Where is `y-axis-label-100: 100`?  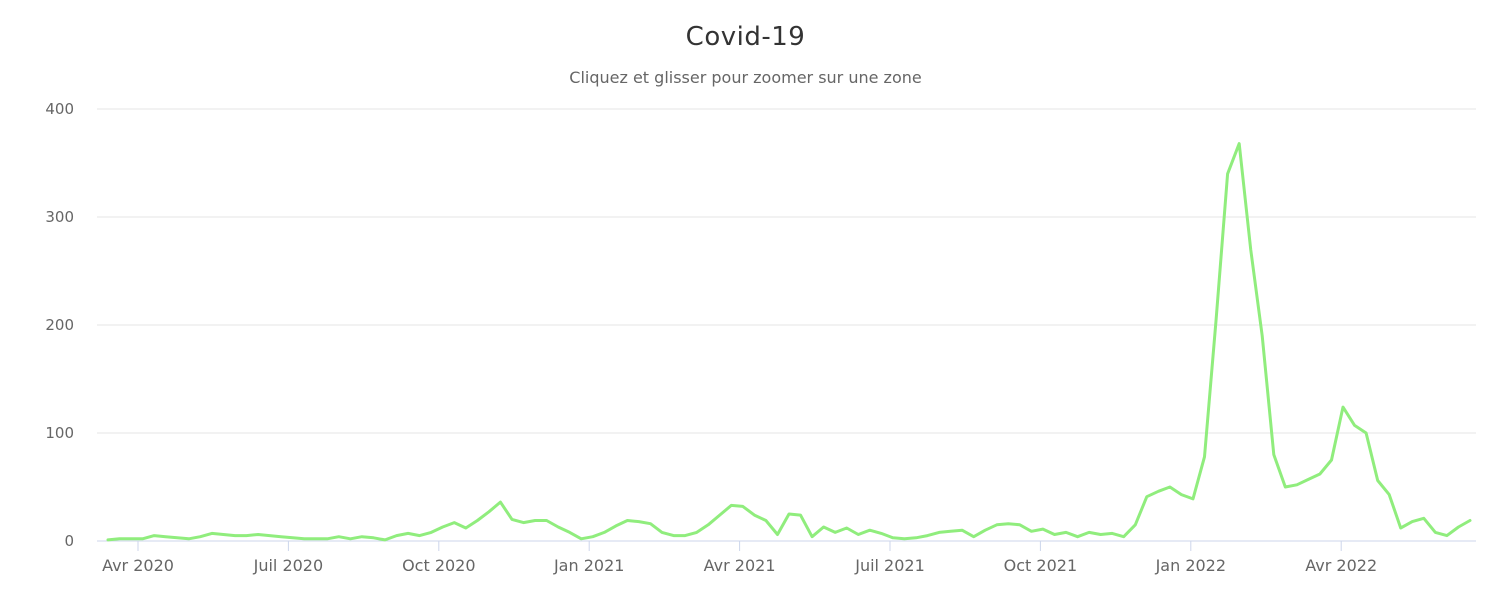 y-axis-label-100: 100 is located at coordinates (59, 433).